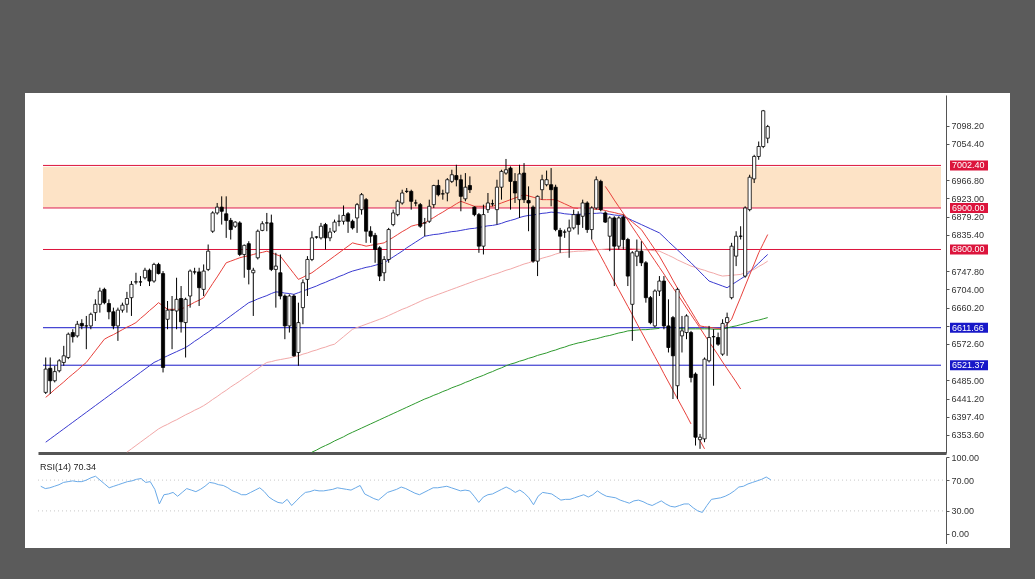  What do you see at coordinates (968, 126) in the screenshot?
I see `y-tick-label: 7098.20` at bounding box center [968, 126].